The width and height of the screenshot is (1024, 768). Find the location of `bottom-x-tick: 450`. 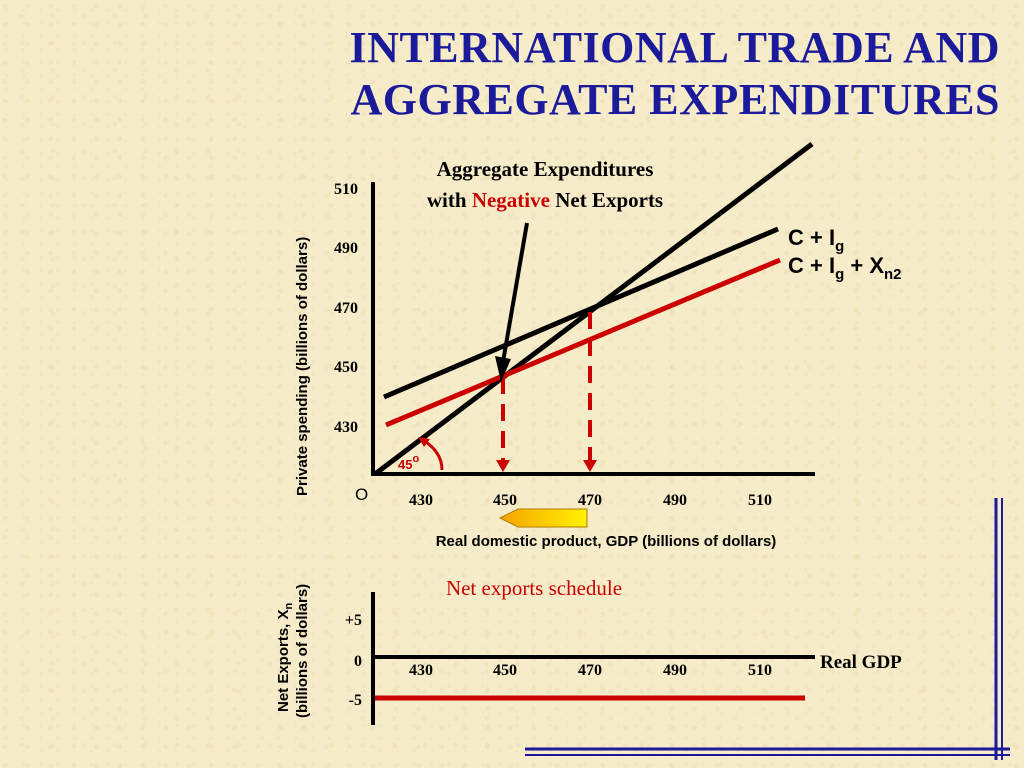

bottom-x-tick: 450 is located at coordinates (505, 670).